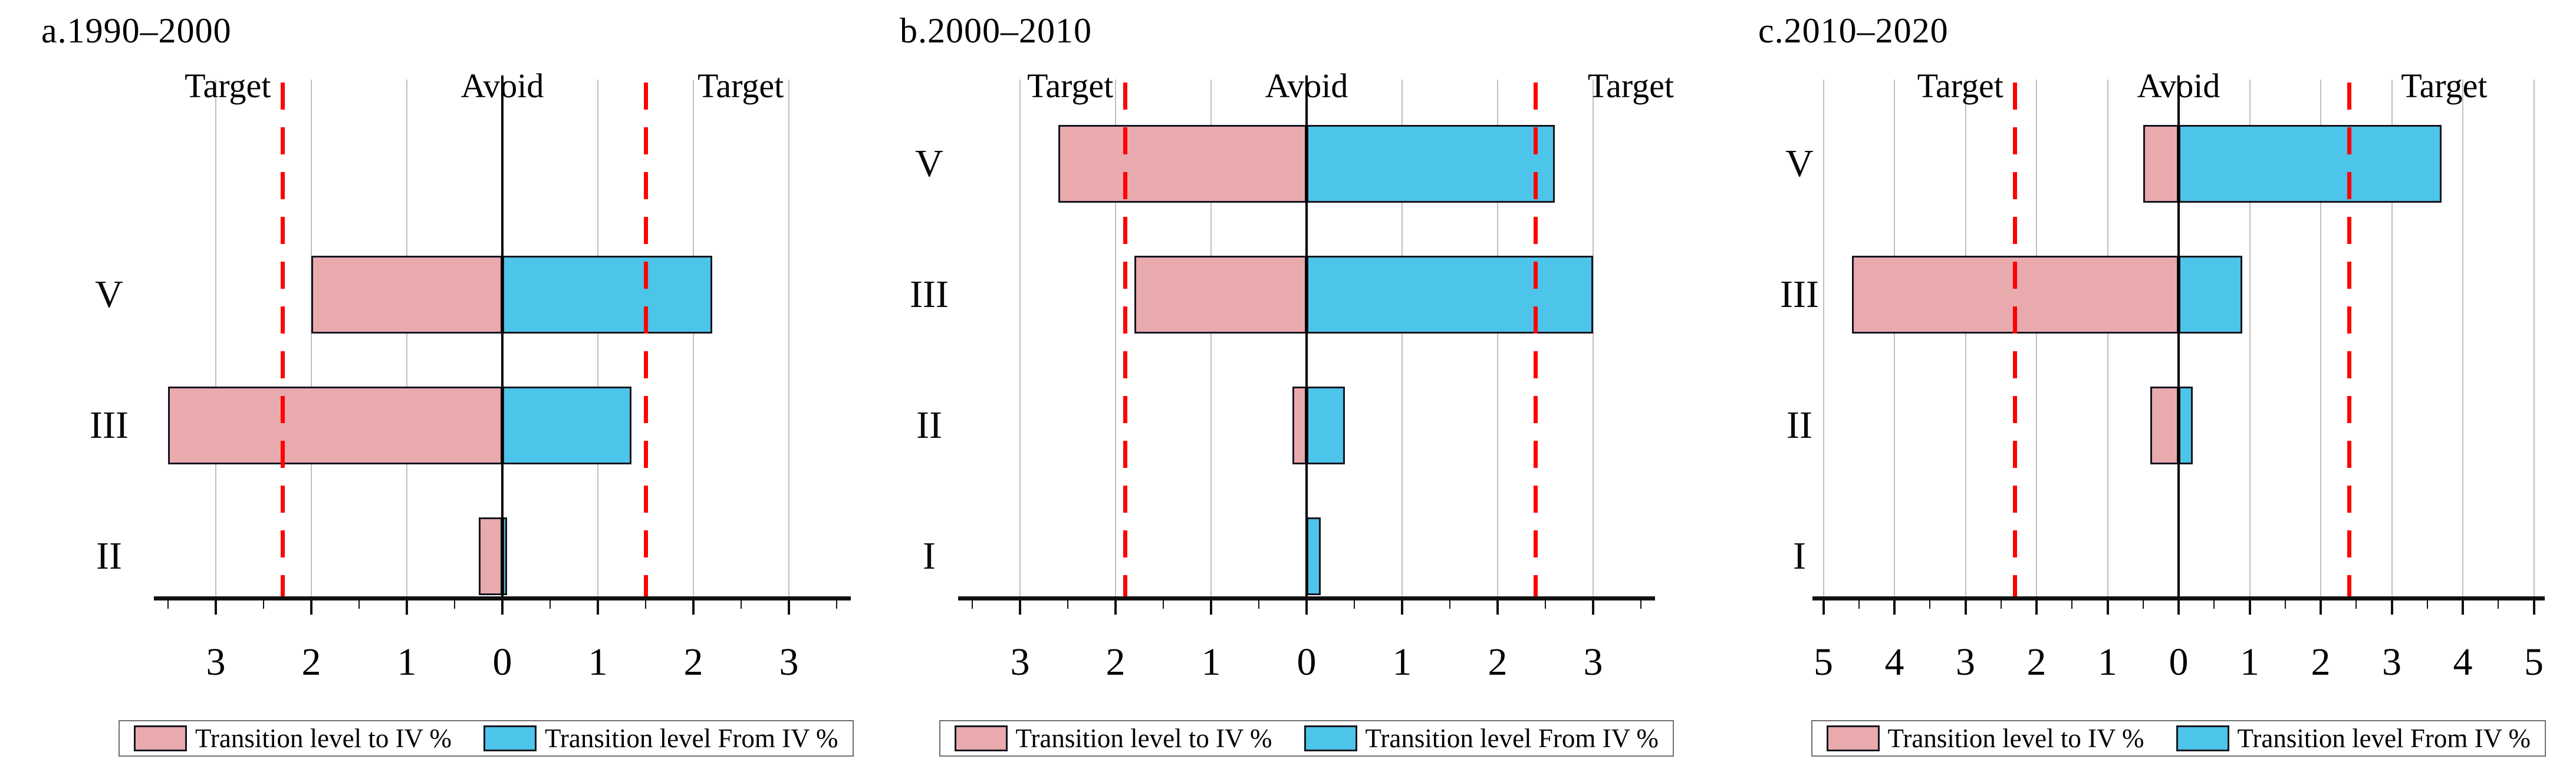 The width and height of the screenshot is (2576, 759). I want to click on x-tick-label: 2, so click(1116, 662).